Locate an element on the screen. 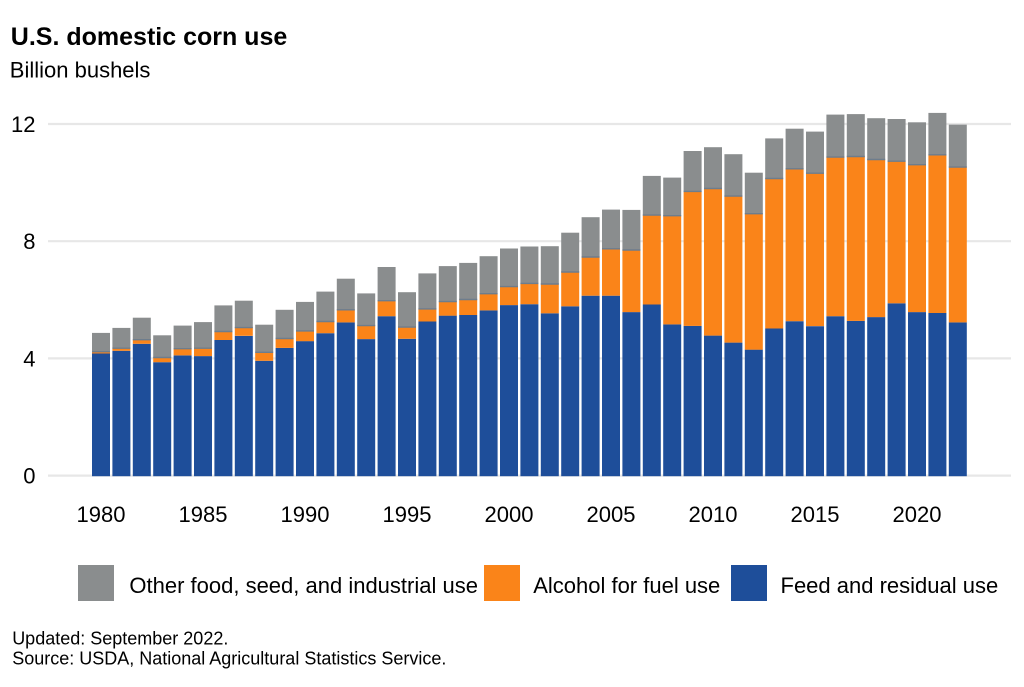  svg-text: 1980 is located at coordinates (101, 514).